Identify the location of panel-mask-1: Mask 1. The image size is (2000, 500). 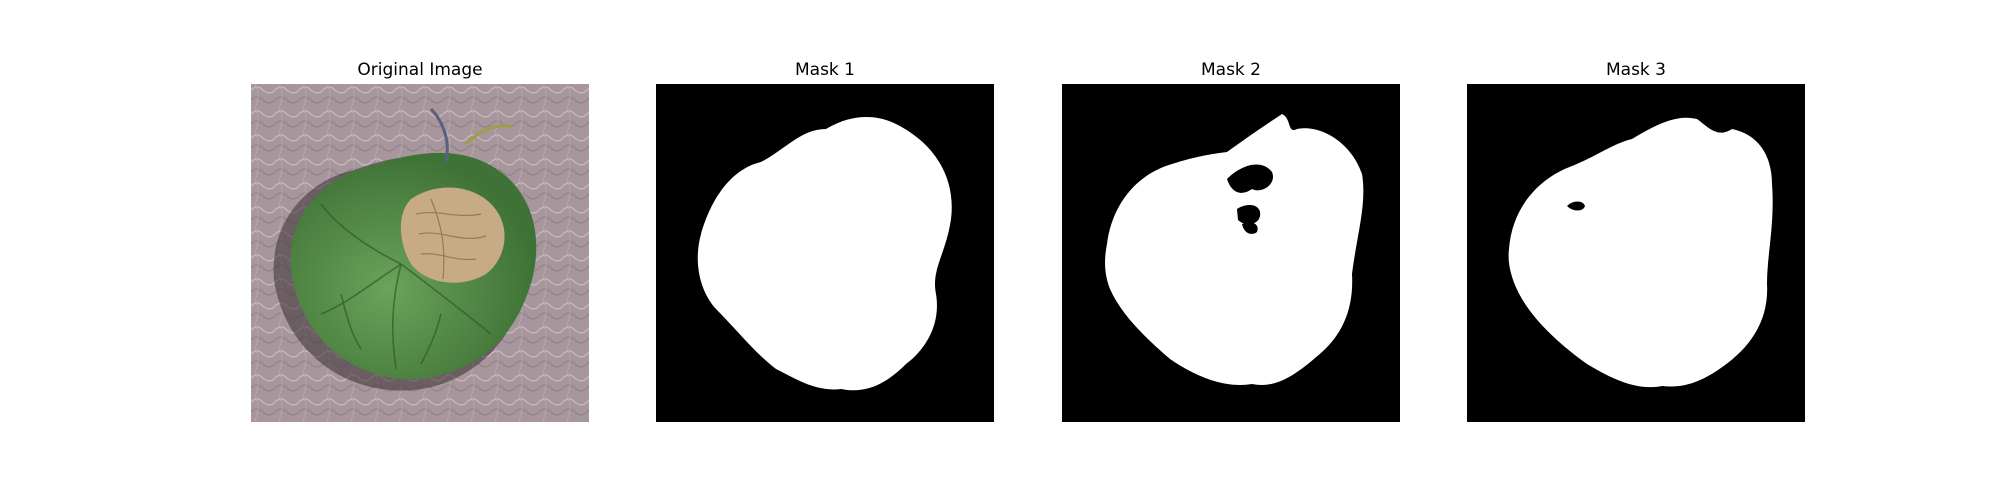
(825, 240).